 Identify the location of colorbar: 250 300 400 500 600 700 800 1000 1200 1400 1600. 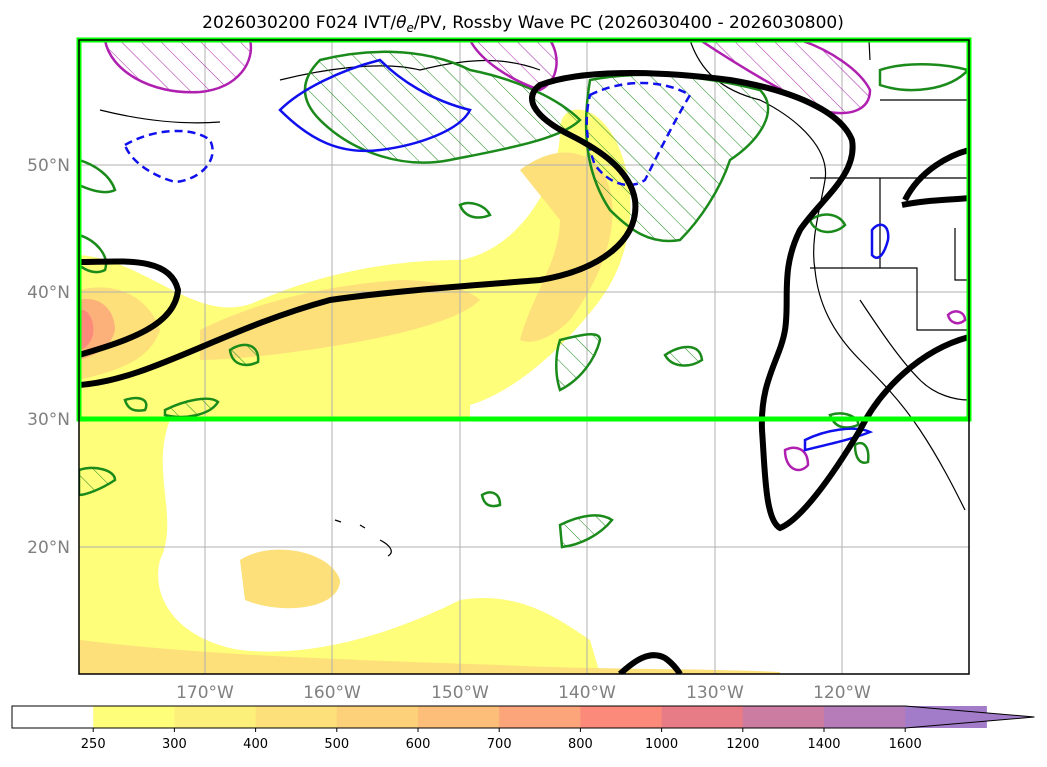
(523, 728).